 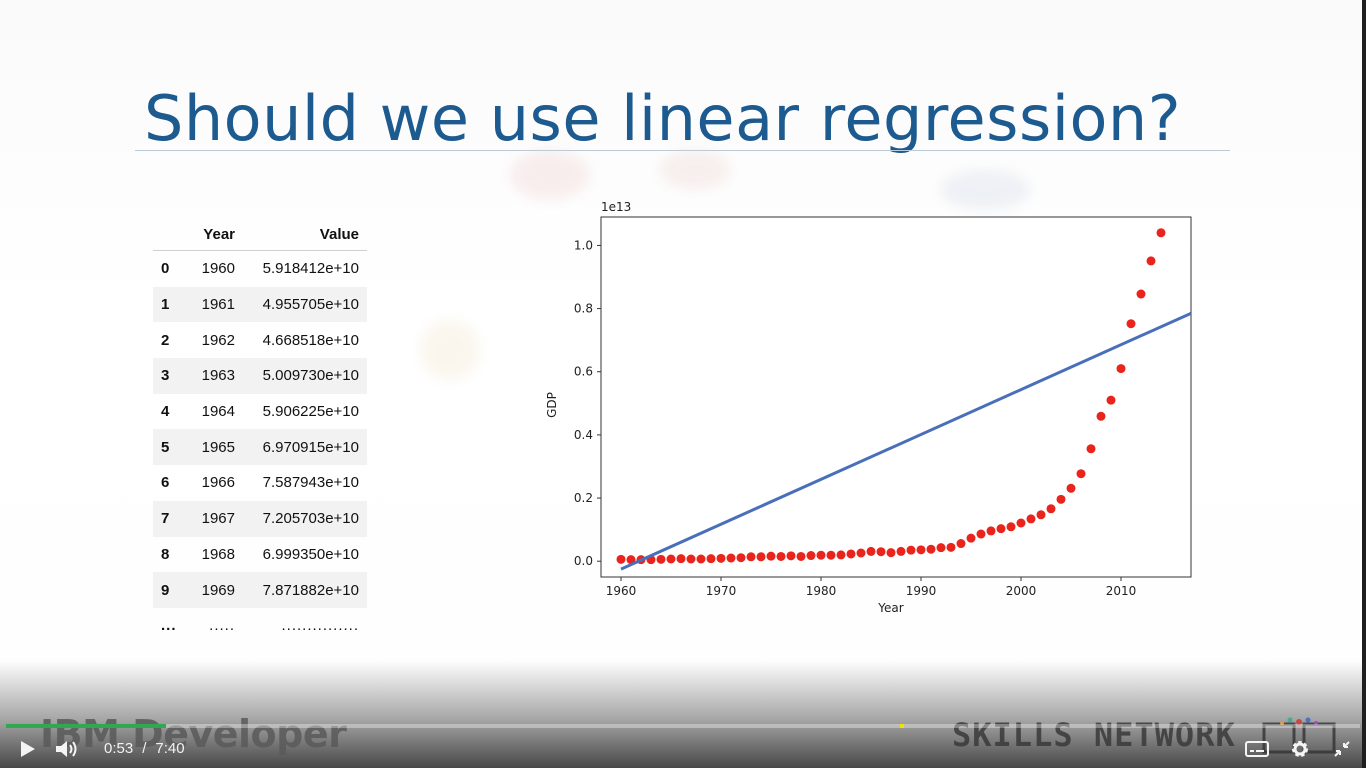 What do you see at coordinates (305, 518) in the screenshot?
I see `row-value: 7.205703e+10` at bounding box center [305, 518].